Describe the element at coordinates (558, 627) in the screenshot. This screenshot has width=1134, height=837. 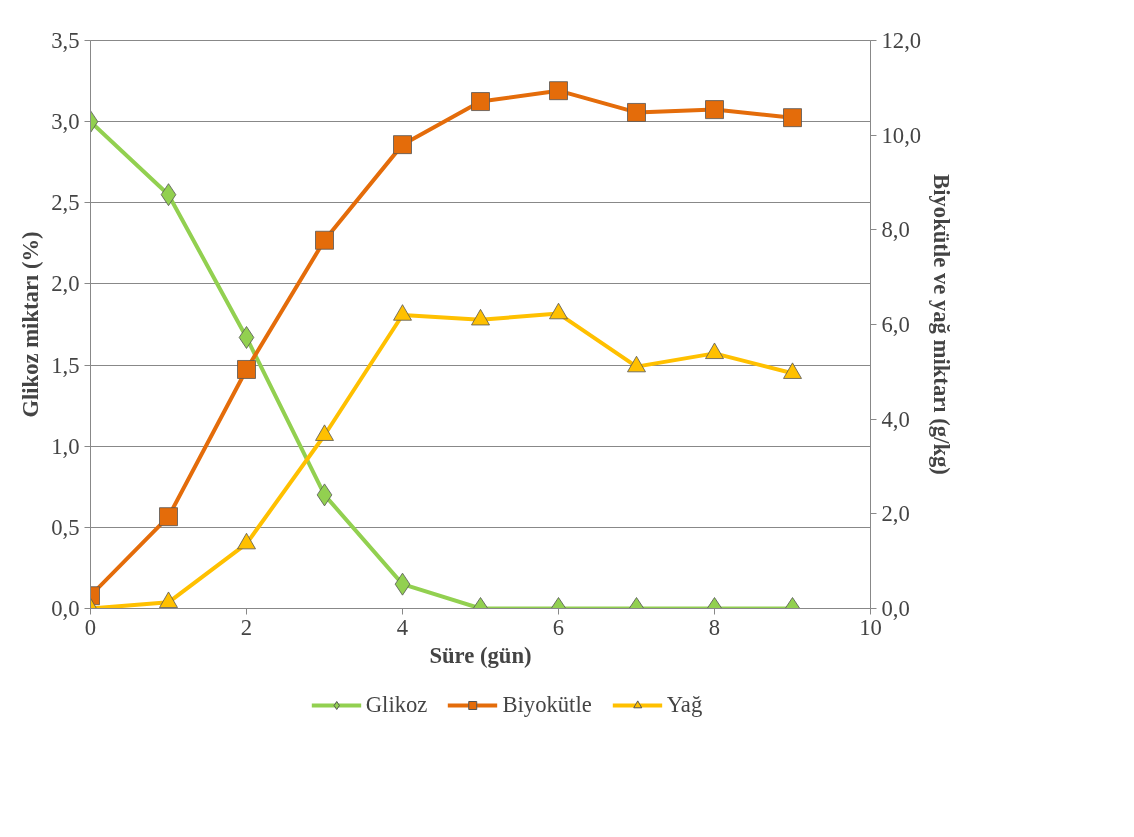
I see `x-tick-label: 6` at that location.